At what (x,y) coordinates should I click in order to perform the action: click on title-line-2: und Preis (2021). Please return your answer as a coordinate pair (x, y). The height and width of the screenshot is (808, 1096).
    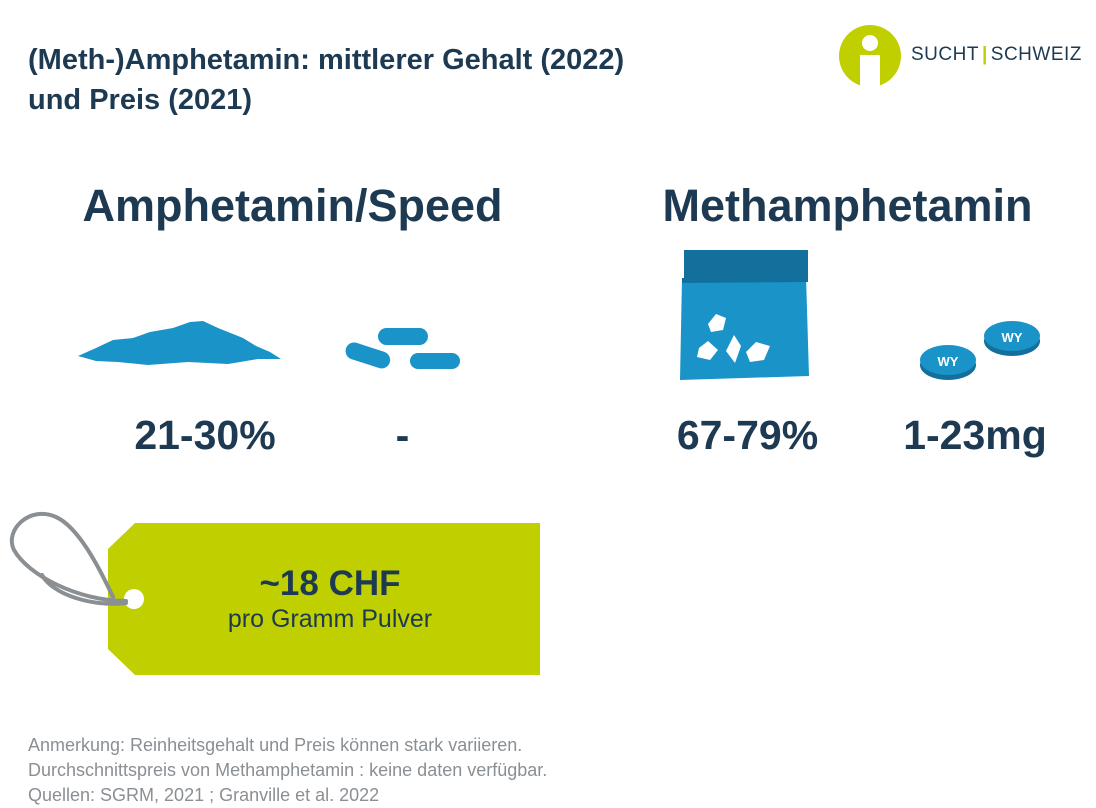
    Looking at the image, I should click on (140, 100).